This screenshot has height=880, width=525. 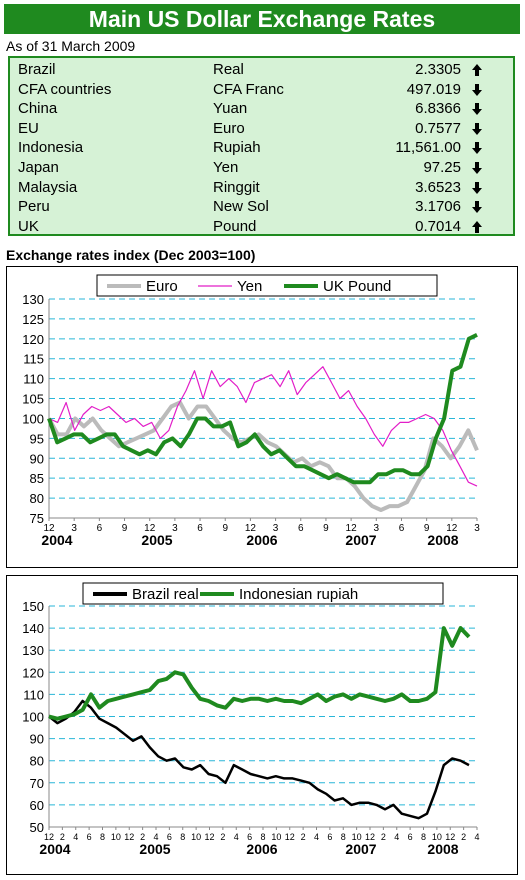 I want to click on rate-country: Indonesia, so click(x=51, y=148).